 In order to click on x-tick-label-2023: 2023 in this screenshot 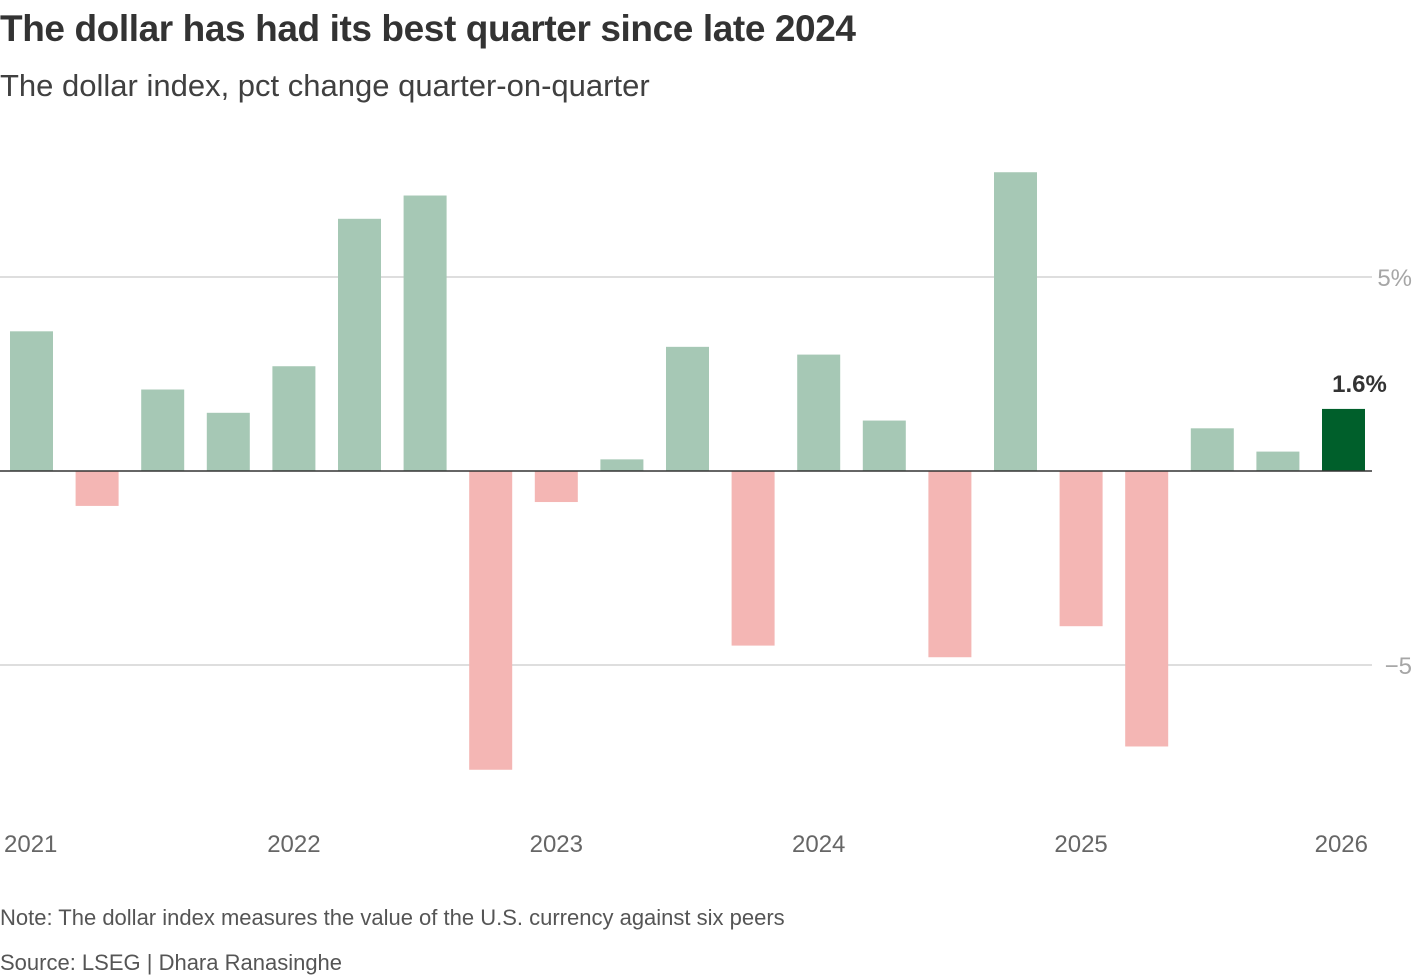, I will do `click(556, 844)`.